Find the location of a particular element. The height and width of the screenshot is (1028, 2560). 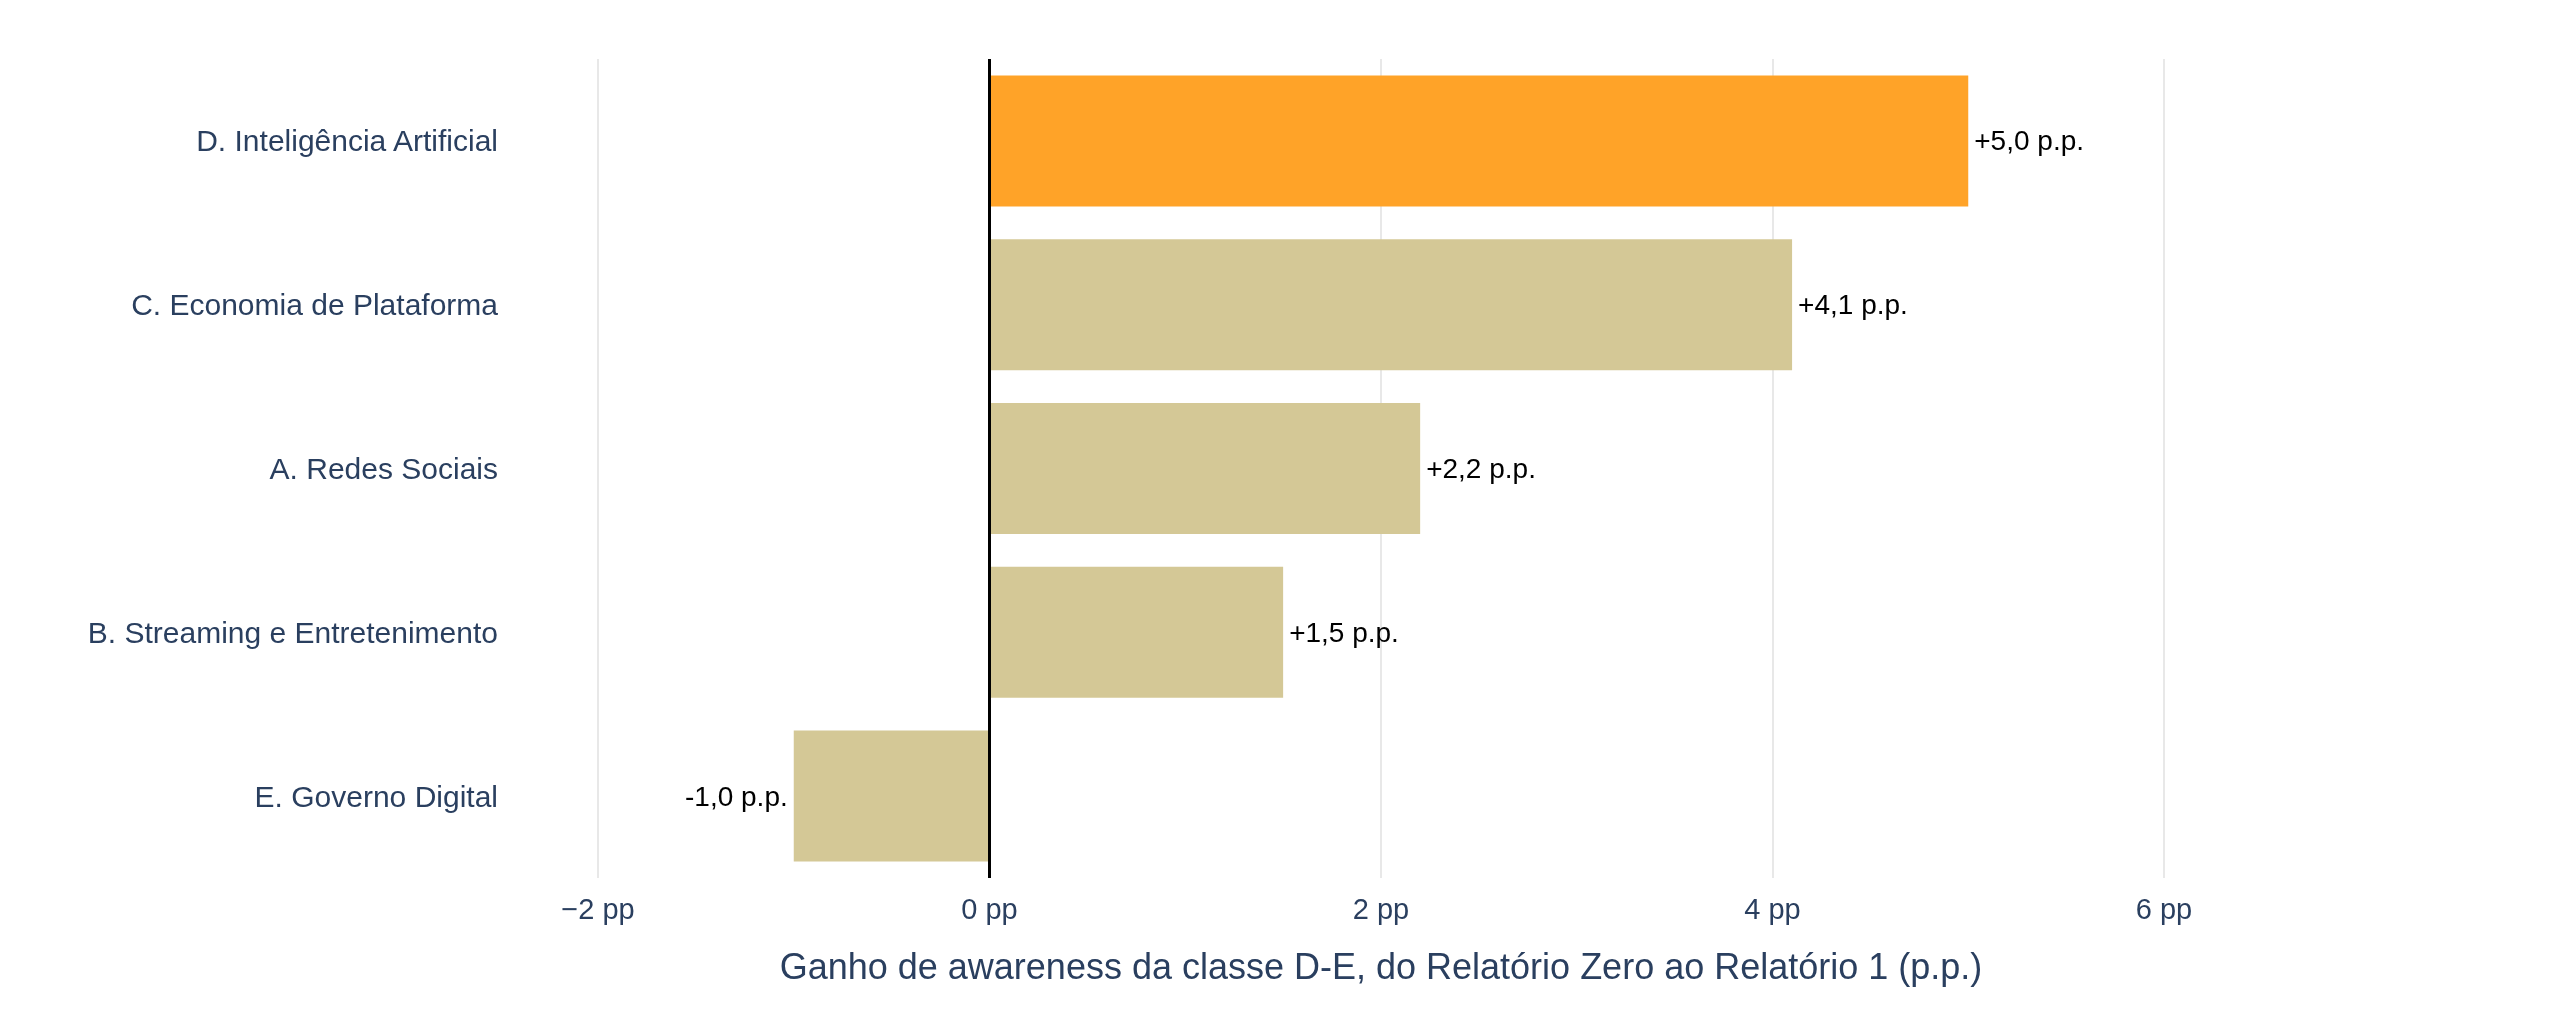

data-label: -1,0 p.p. is located at coordinates (736, 796).